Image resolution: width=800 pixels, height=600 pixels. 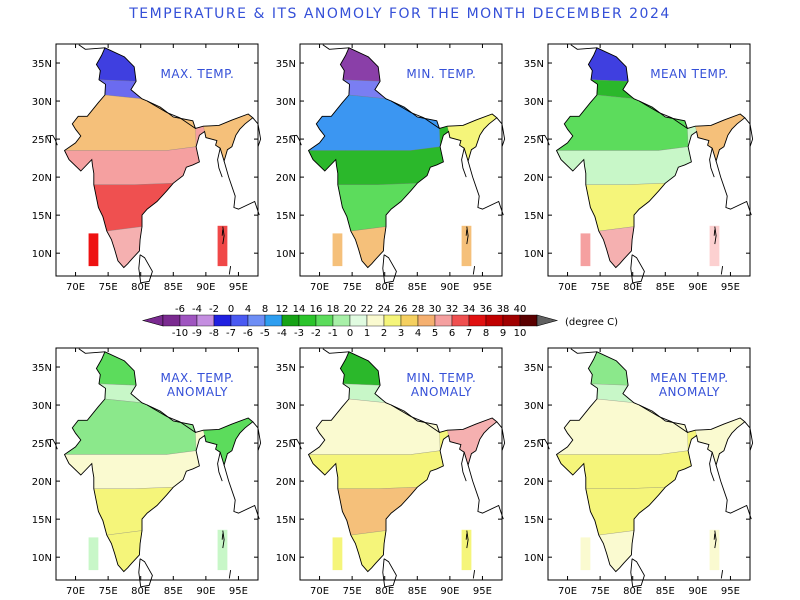 What do you see at coordinates (435, 333) in the screenshot?
I see `legend-anomaly-label: 5` at bounding box center [435, 333].